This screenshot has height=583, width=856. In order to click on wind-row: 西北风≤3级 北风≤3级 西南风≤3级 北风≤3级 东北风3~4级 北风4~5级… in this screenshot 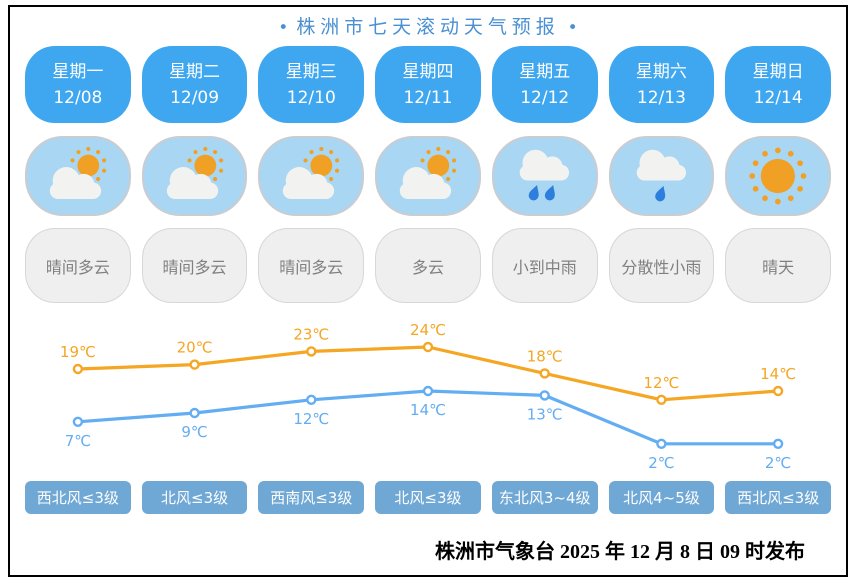, I will do `click(428, 497)`.